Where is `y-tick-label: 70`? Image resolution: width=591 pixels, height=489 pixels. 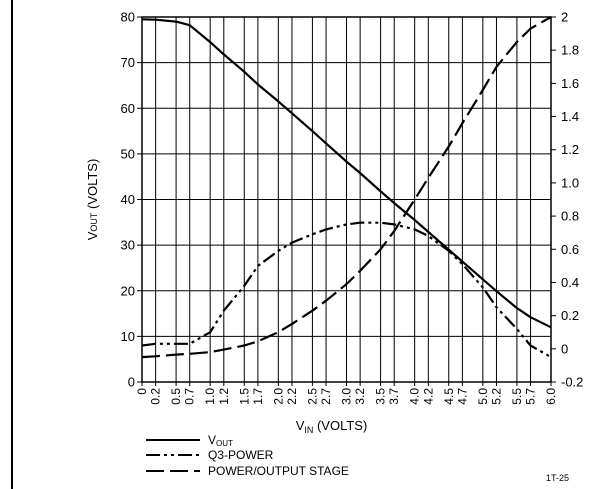
y-tick-label: 70 is located at coordinates (128, 62).